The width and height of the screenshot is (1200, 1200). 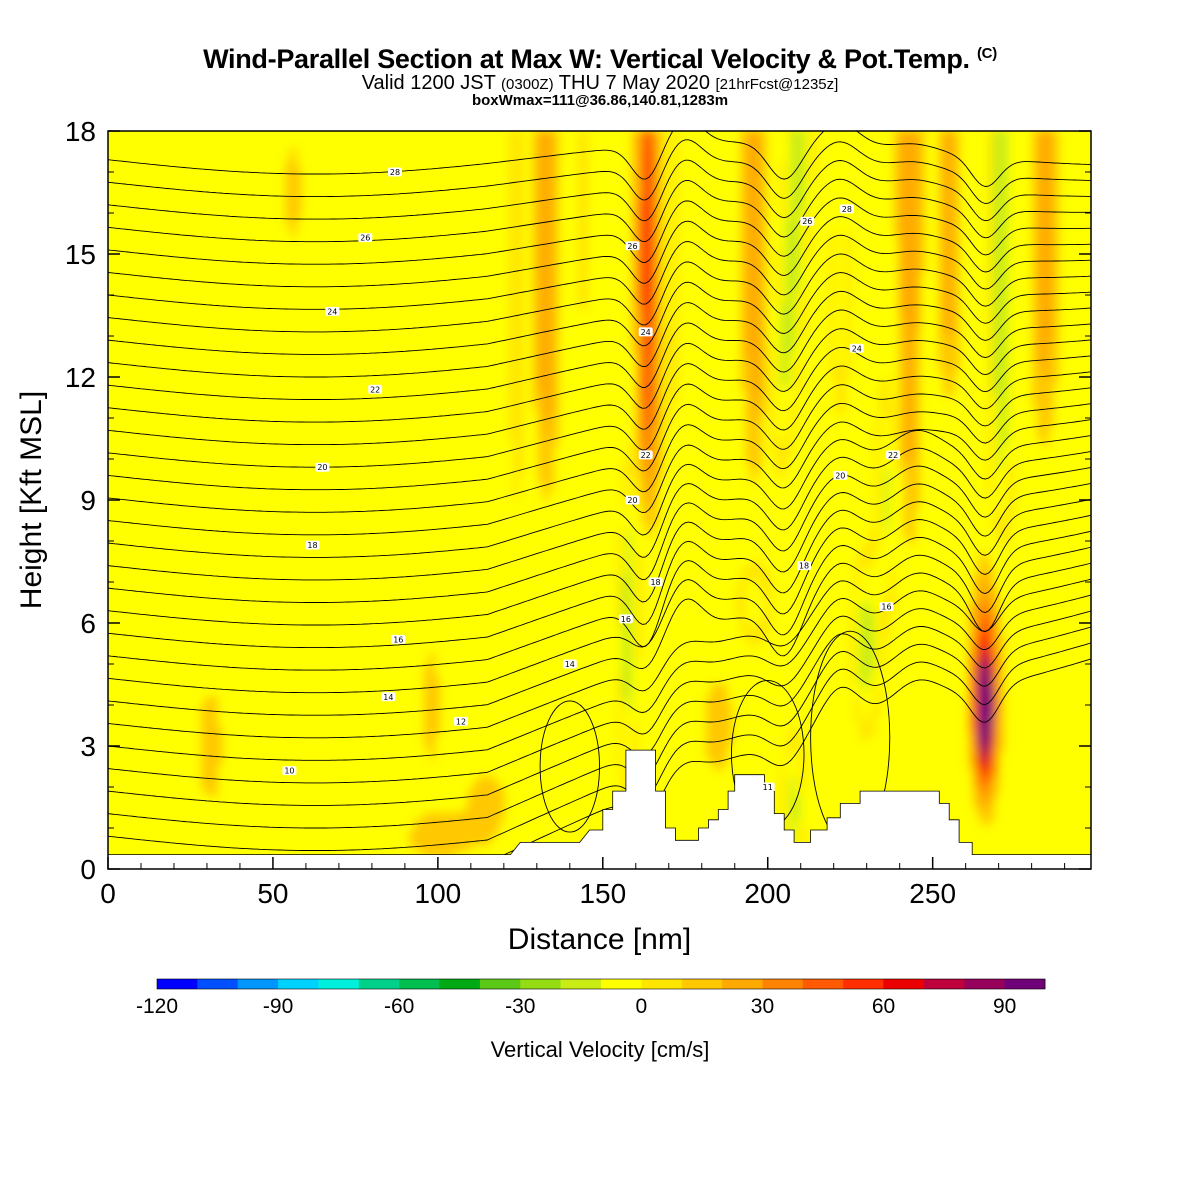 What do you see at coordinates (399, 1006) in the screenshot?
I see `colorbar-tick-label: -60` at bounding box center [399, 1006].